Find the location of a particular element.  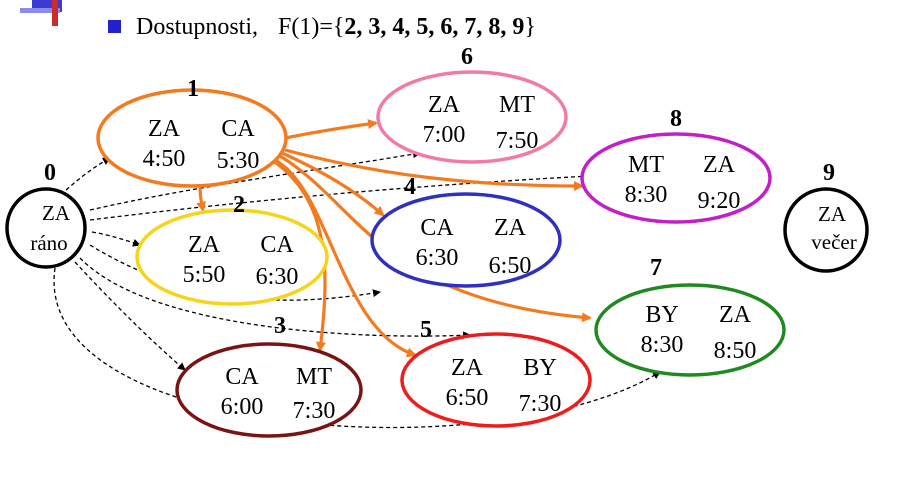

formula-suffix: } is located at coordinates (530, 27).